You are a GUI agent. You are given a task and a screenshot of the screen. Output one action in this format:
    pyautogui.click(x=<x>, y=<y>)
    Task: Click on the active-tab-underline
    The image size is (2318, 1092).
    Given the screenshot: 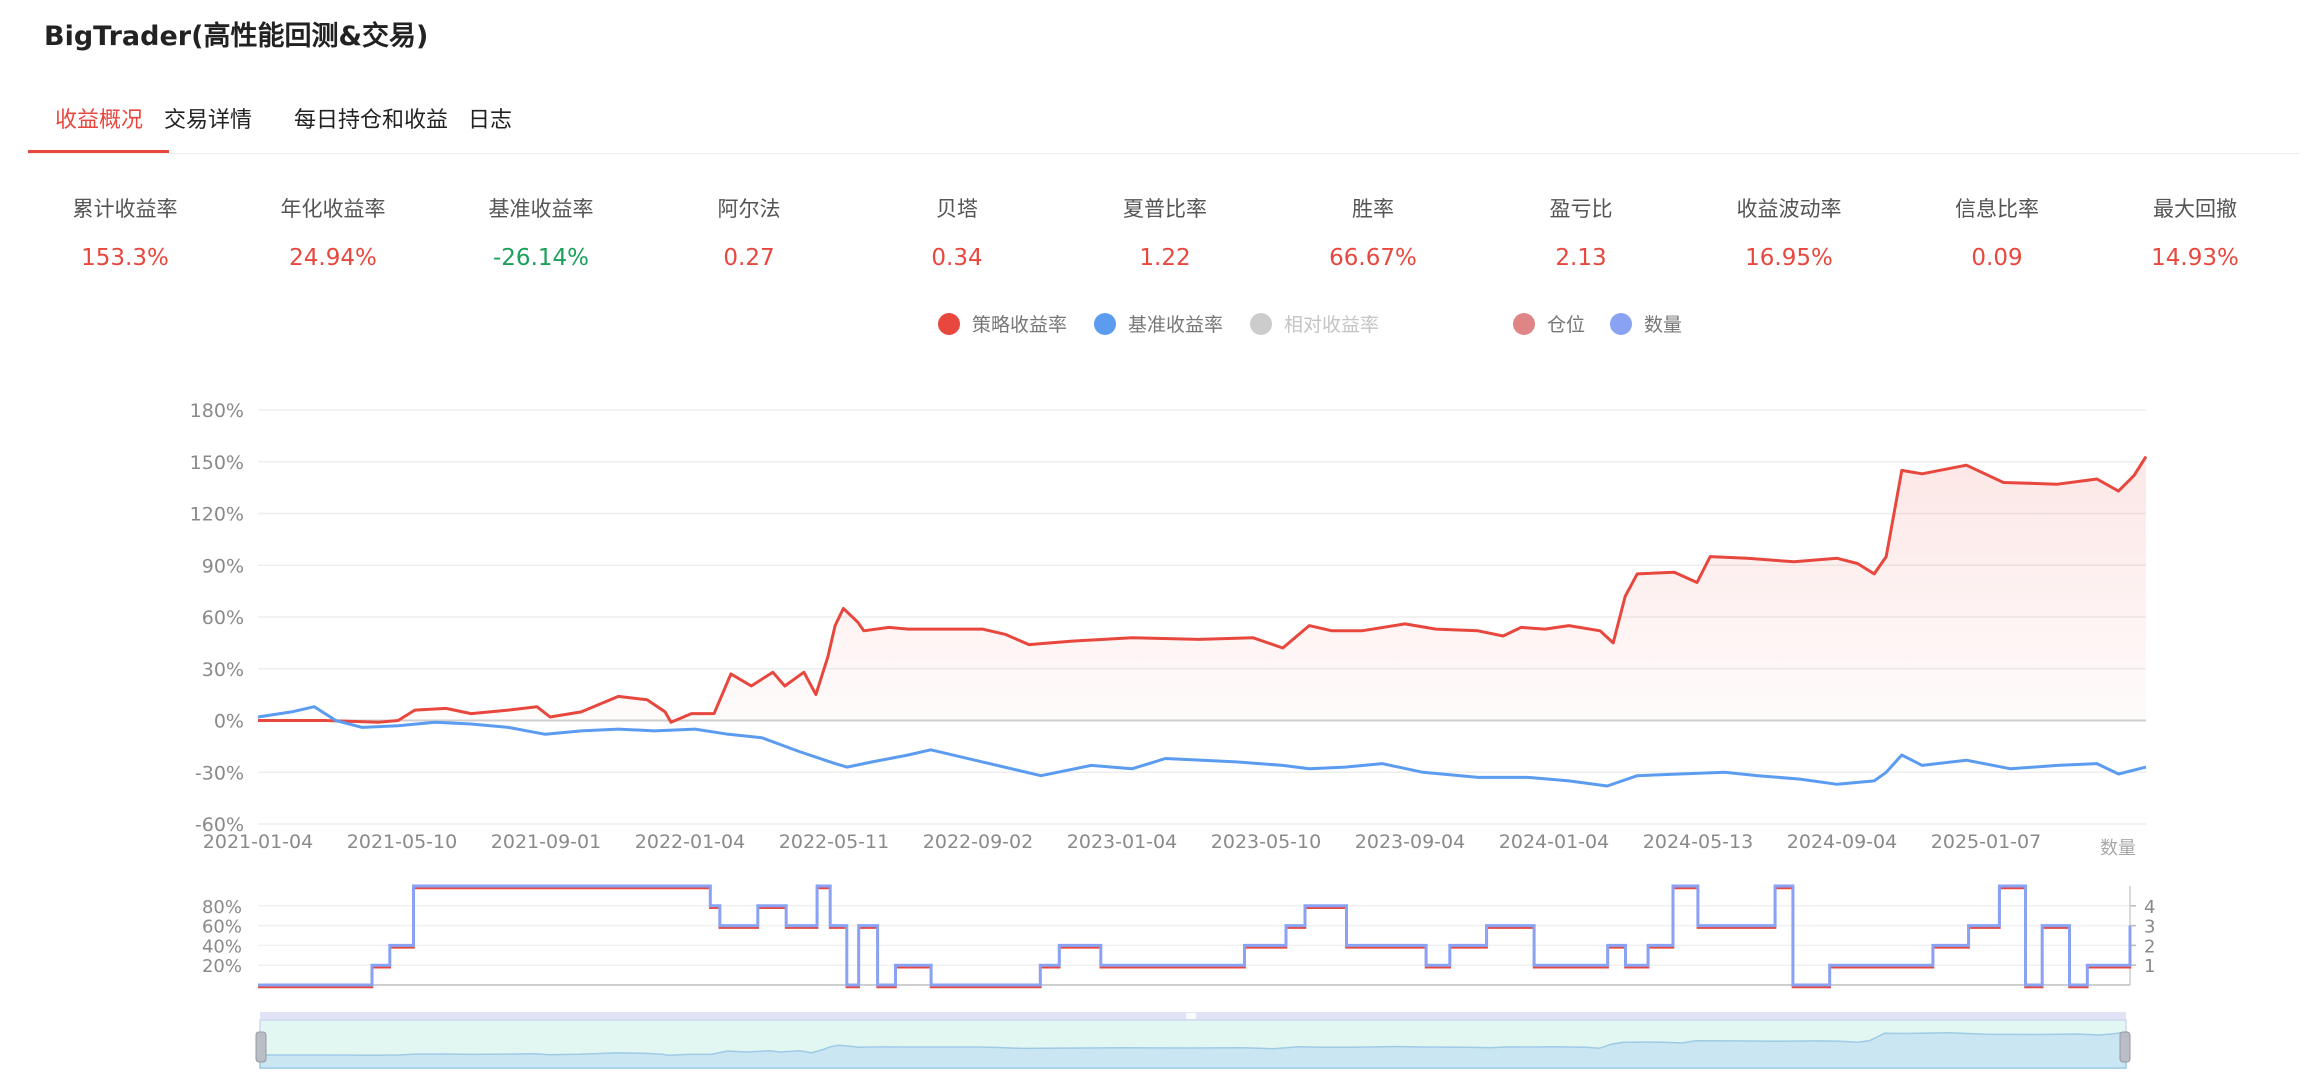 What is the action you would take?
    pyautogui.click(x=98, y=151)
    